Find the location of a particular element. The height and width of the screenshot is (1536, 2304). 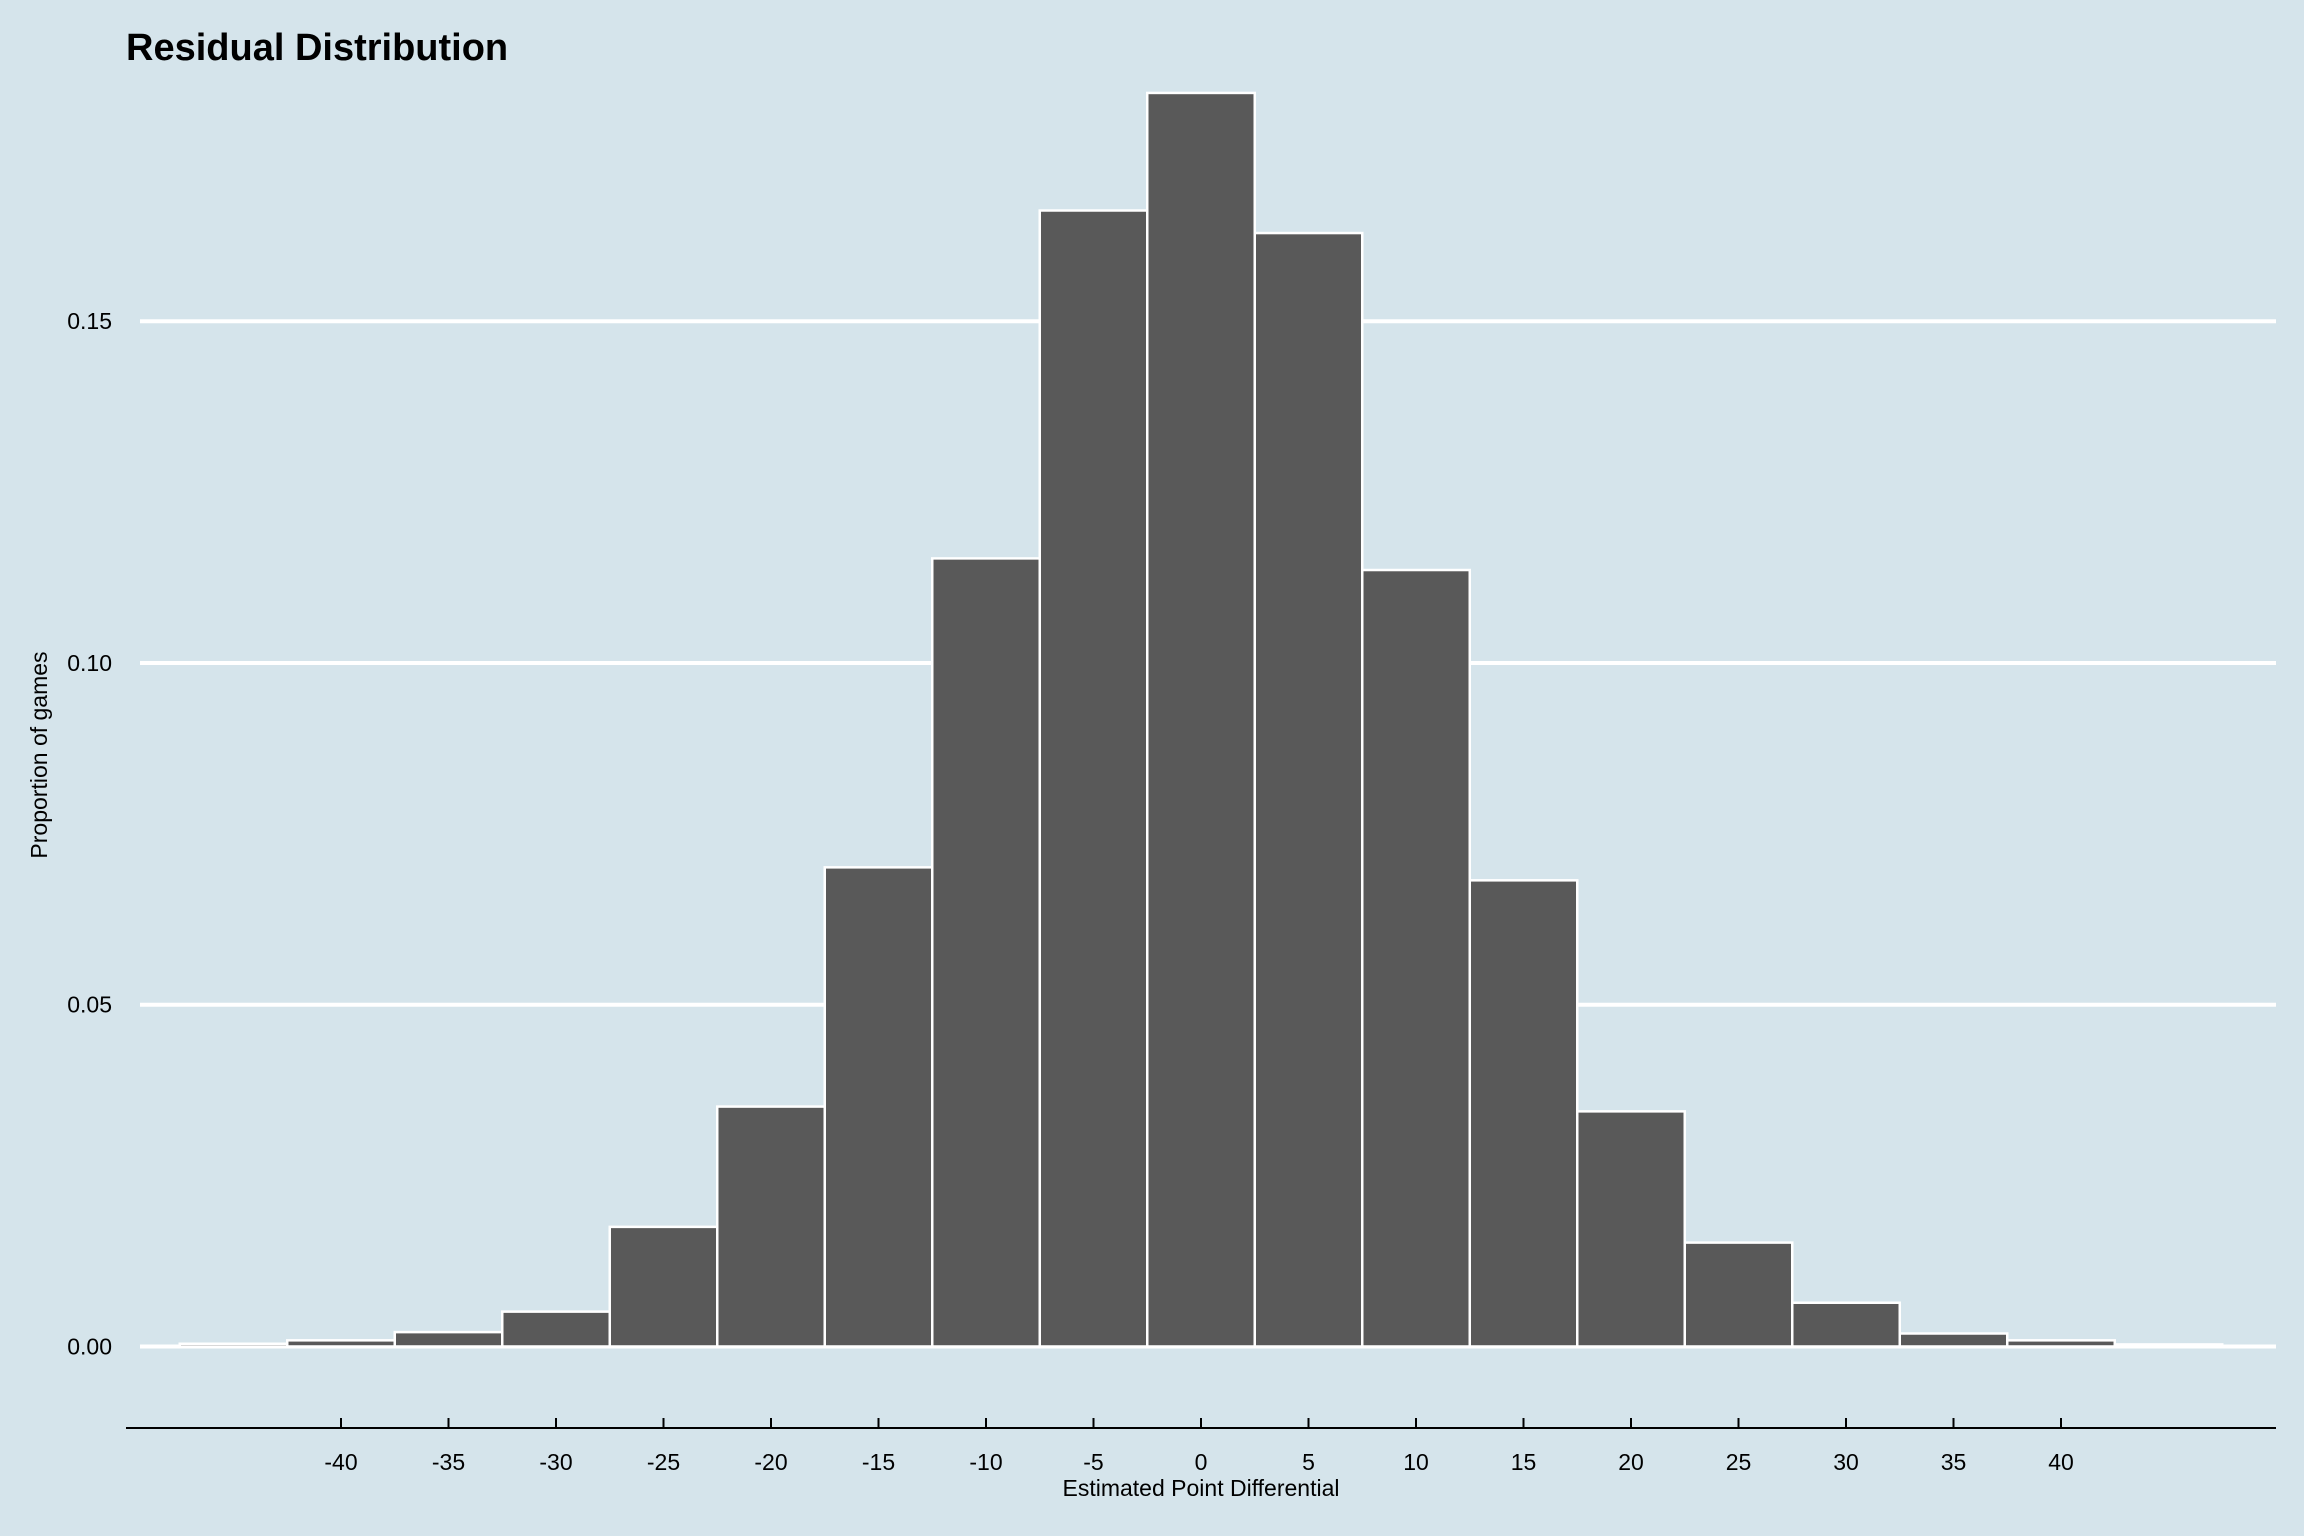

x-tick-label: 25 is located at coordinates (1739, 1462).